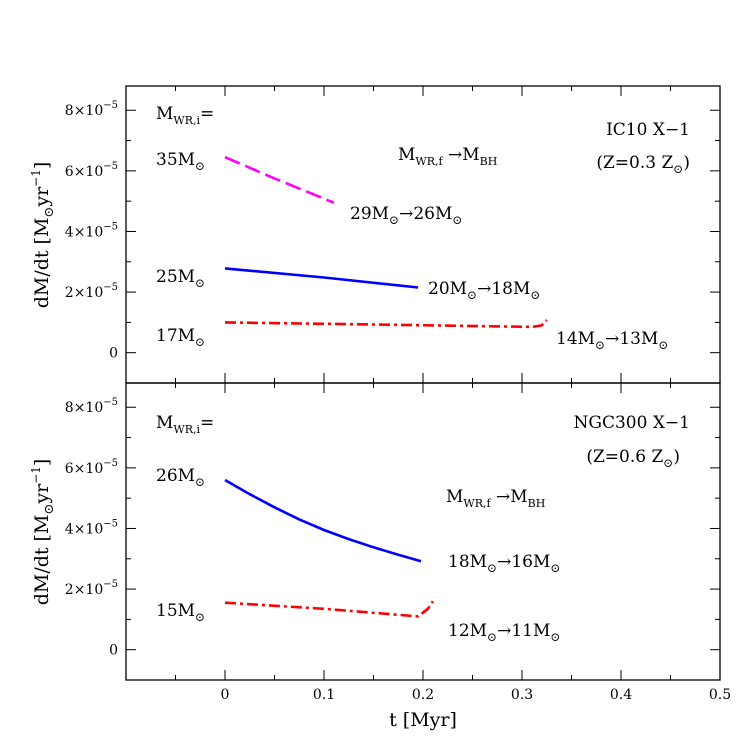  What do you see at coordinates (621, 695) in the screenshot?
I see `x-tick-label: 0.4` at bounding box center [621, 695].